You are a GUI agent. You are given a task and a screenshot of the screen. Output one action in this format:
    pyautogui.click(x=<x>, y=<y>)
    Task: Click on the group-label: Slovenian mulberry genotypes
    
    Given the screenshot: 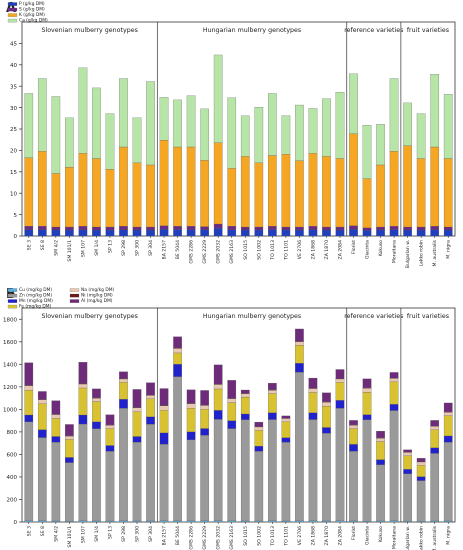 What is the action you would take?
    pyautogui.click(x=89, y=30)
    